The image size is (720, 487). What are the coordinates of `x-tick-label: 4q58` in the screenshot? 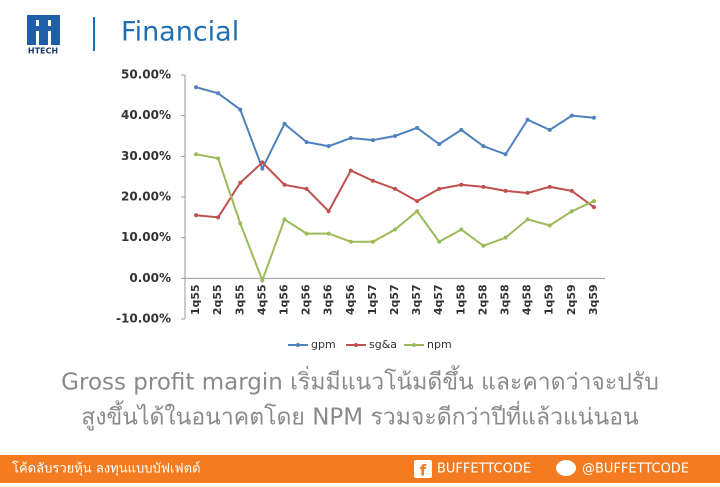 It's located at (527, 299).